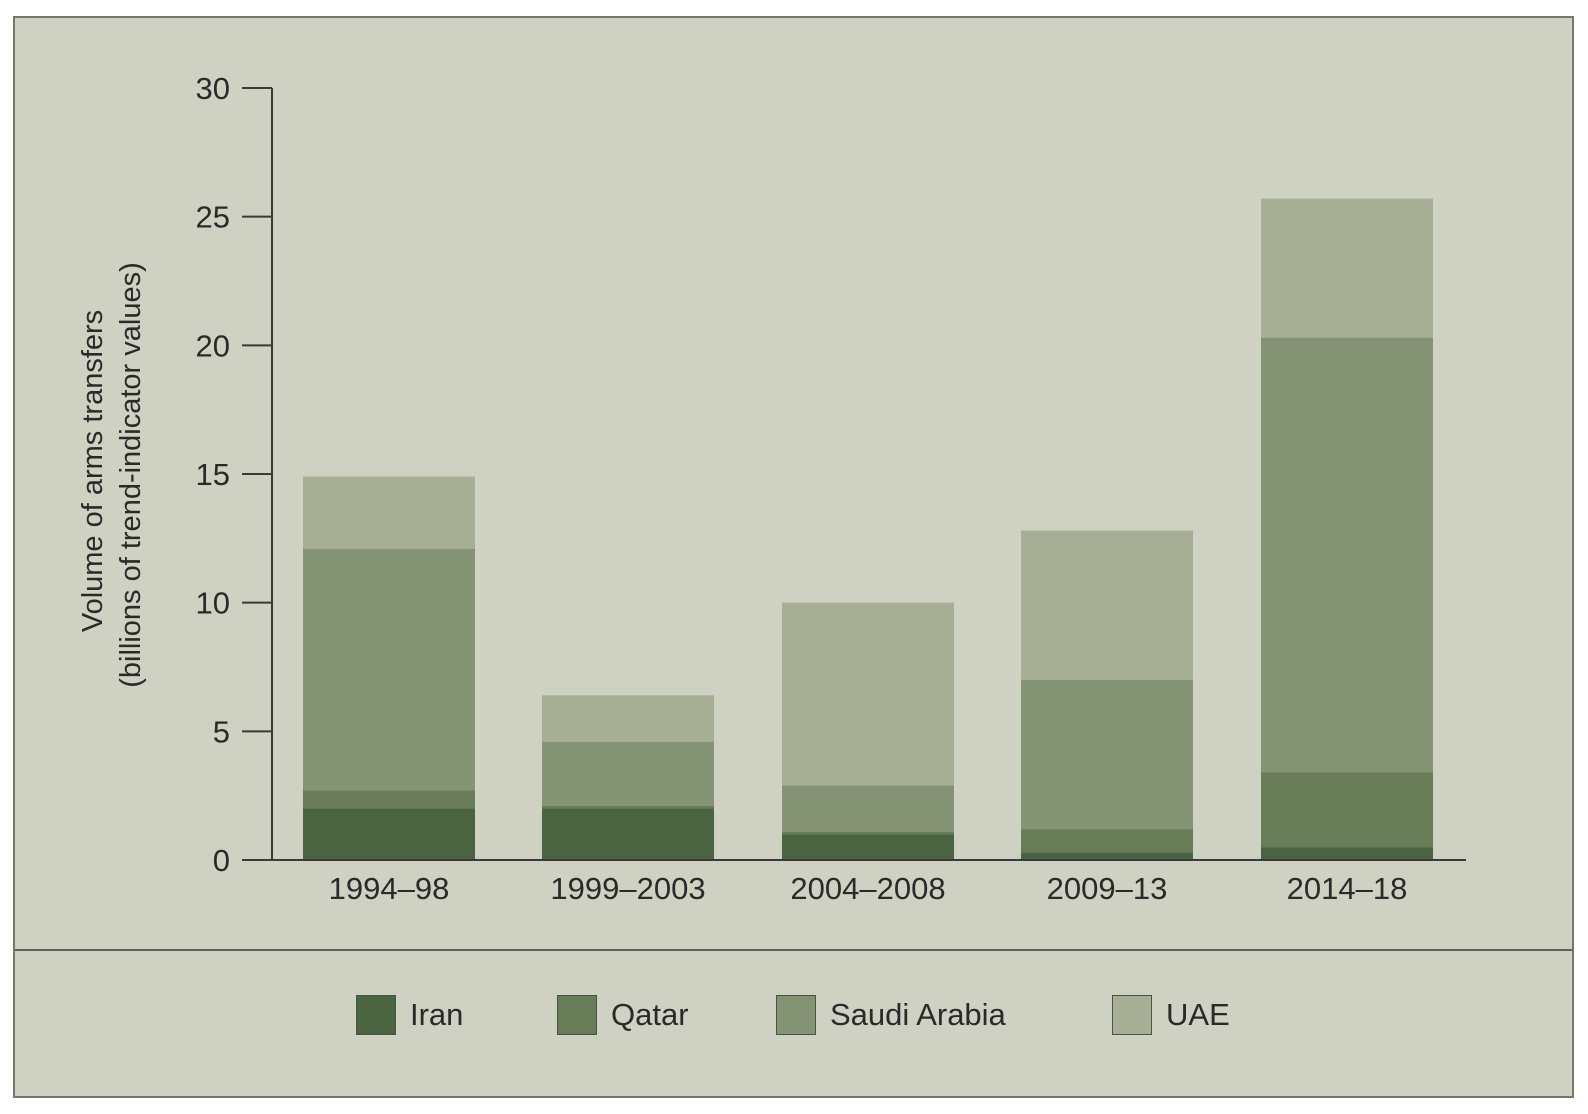 Image resolution: width=1588 pixels, height=1114 pixels. I want to click on y-tick-label: 20, so click(213, 345).